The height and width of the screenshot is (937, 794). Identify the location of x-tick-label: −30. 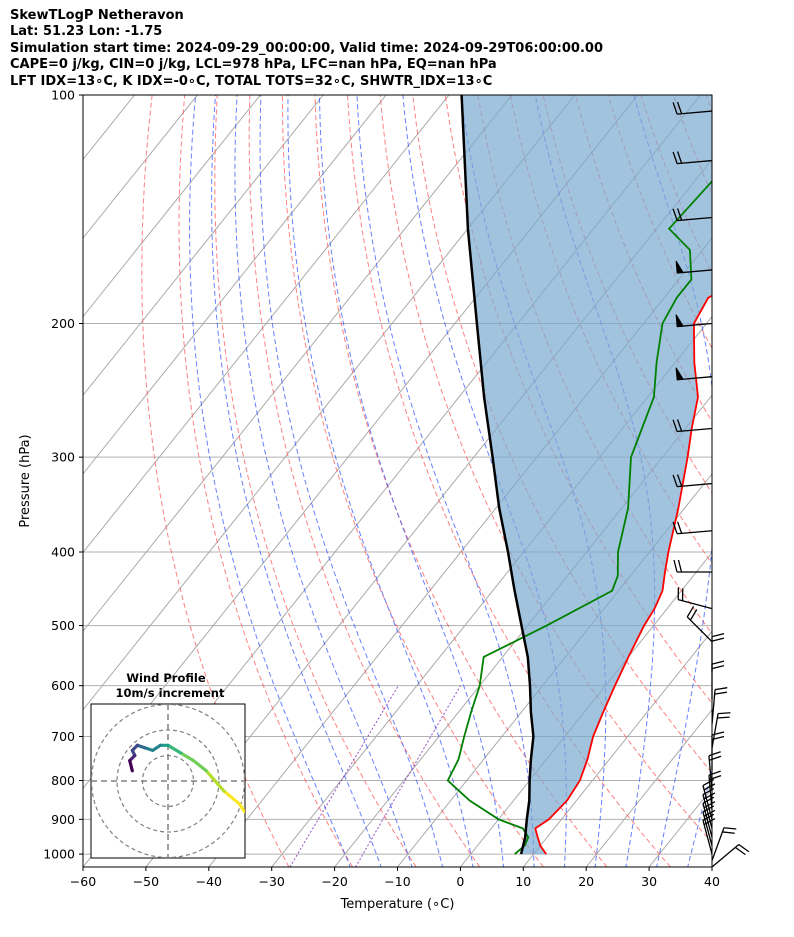
(272, 881).